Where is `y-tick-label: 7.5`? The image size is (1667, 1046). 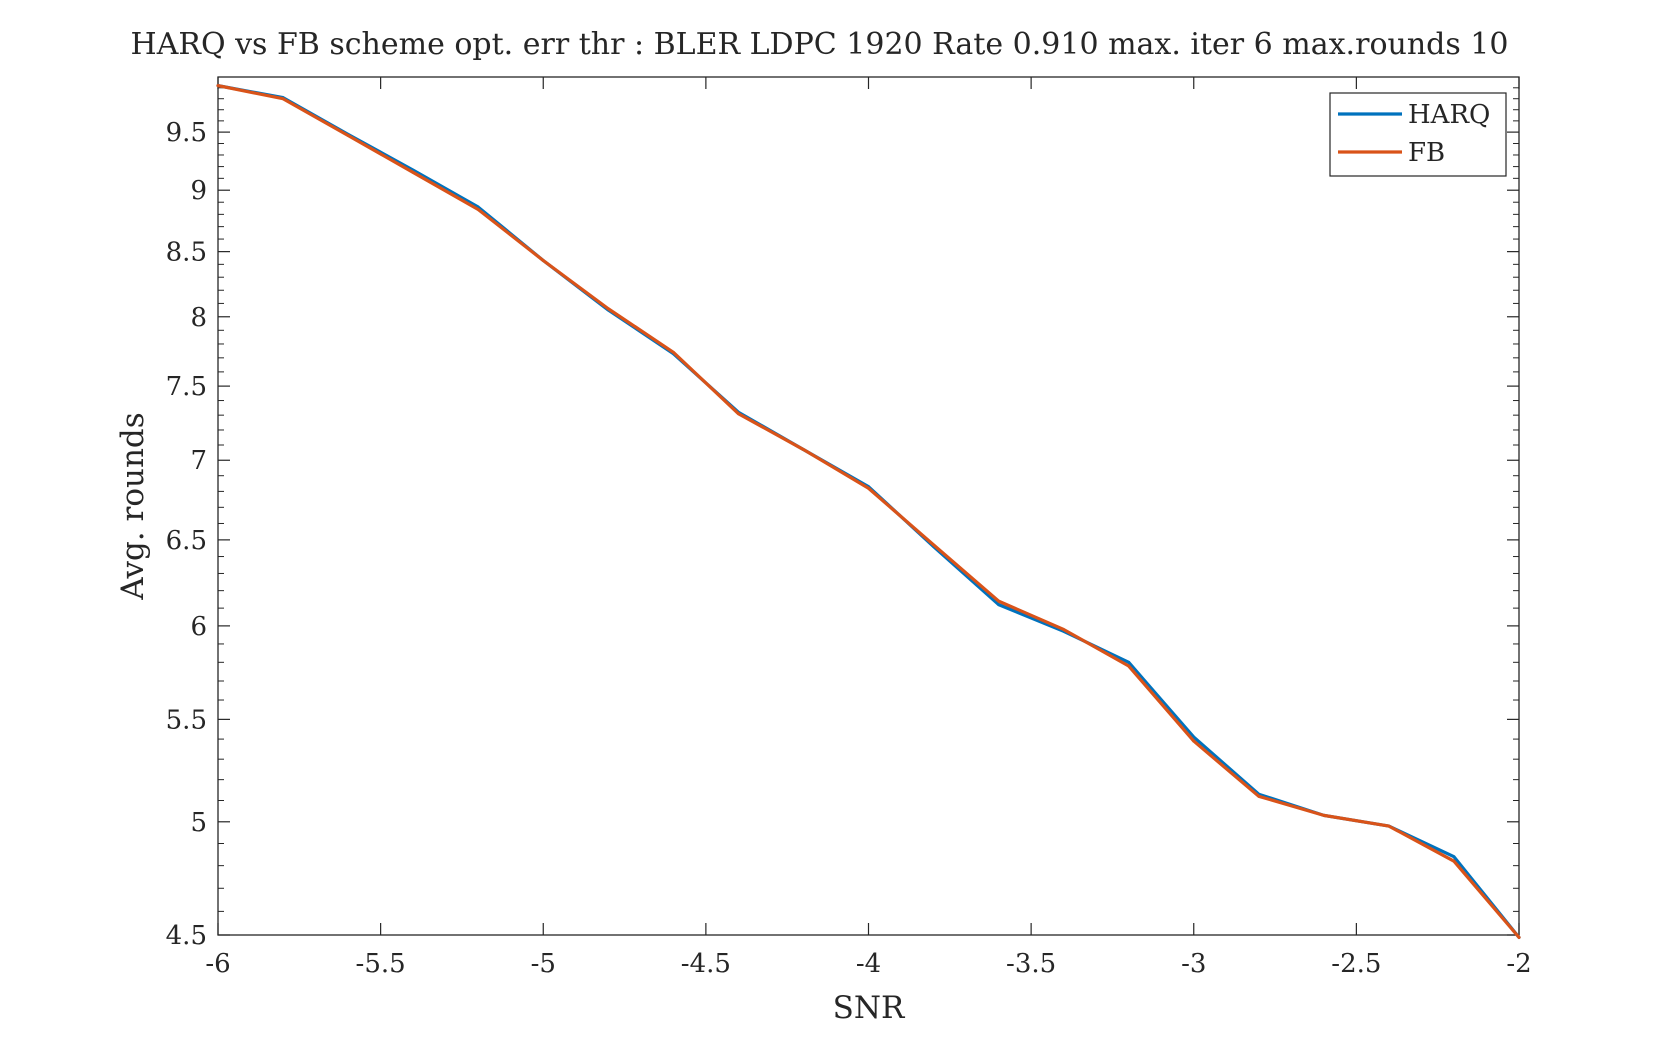 y-tick-label: 7.5 is located at coordinates (186, 387).